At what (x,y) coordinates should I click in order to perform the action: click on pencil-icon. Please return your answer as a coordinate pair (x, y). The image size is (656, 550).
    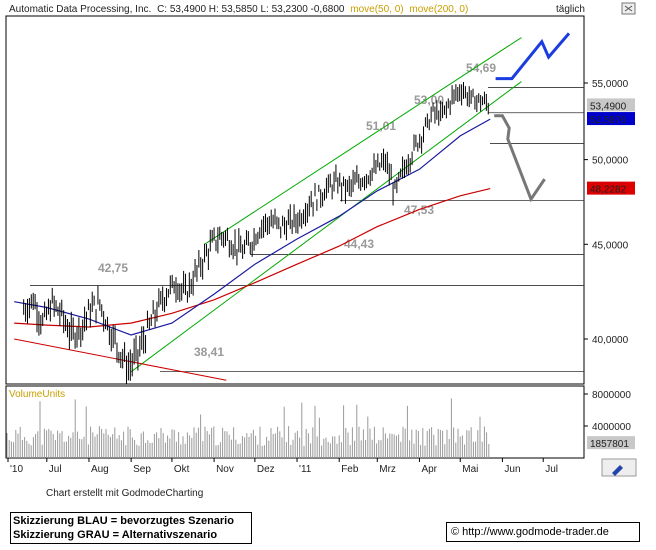
    Looking at the image, I should click on (617, 470).